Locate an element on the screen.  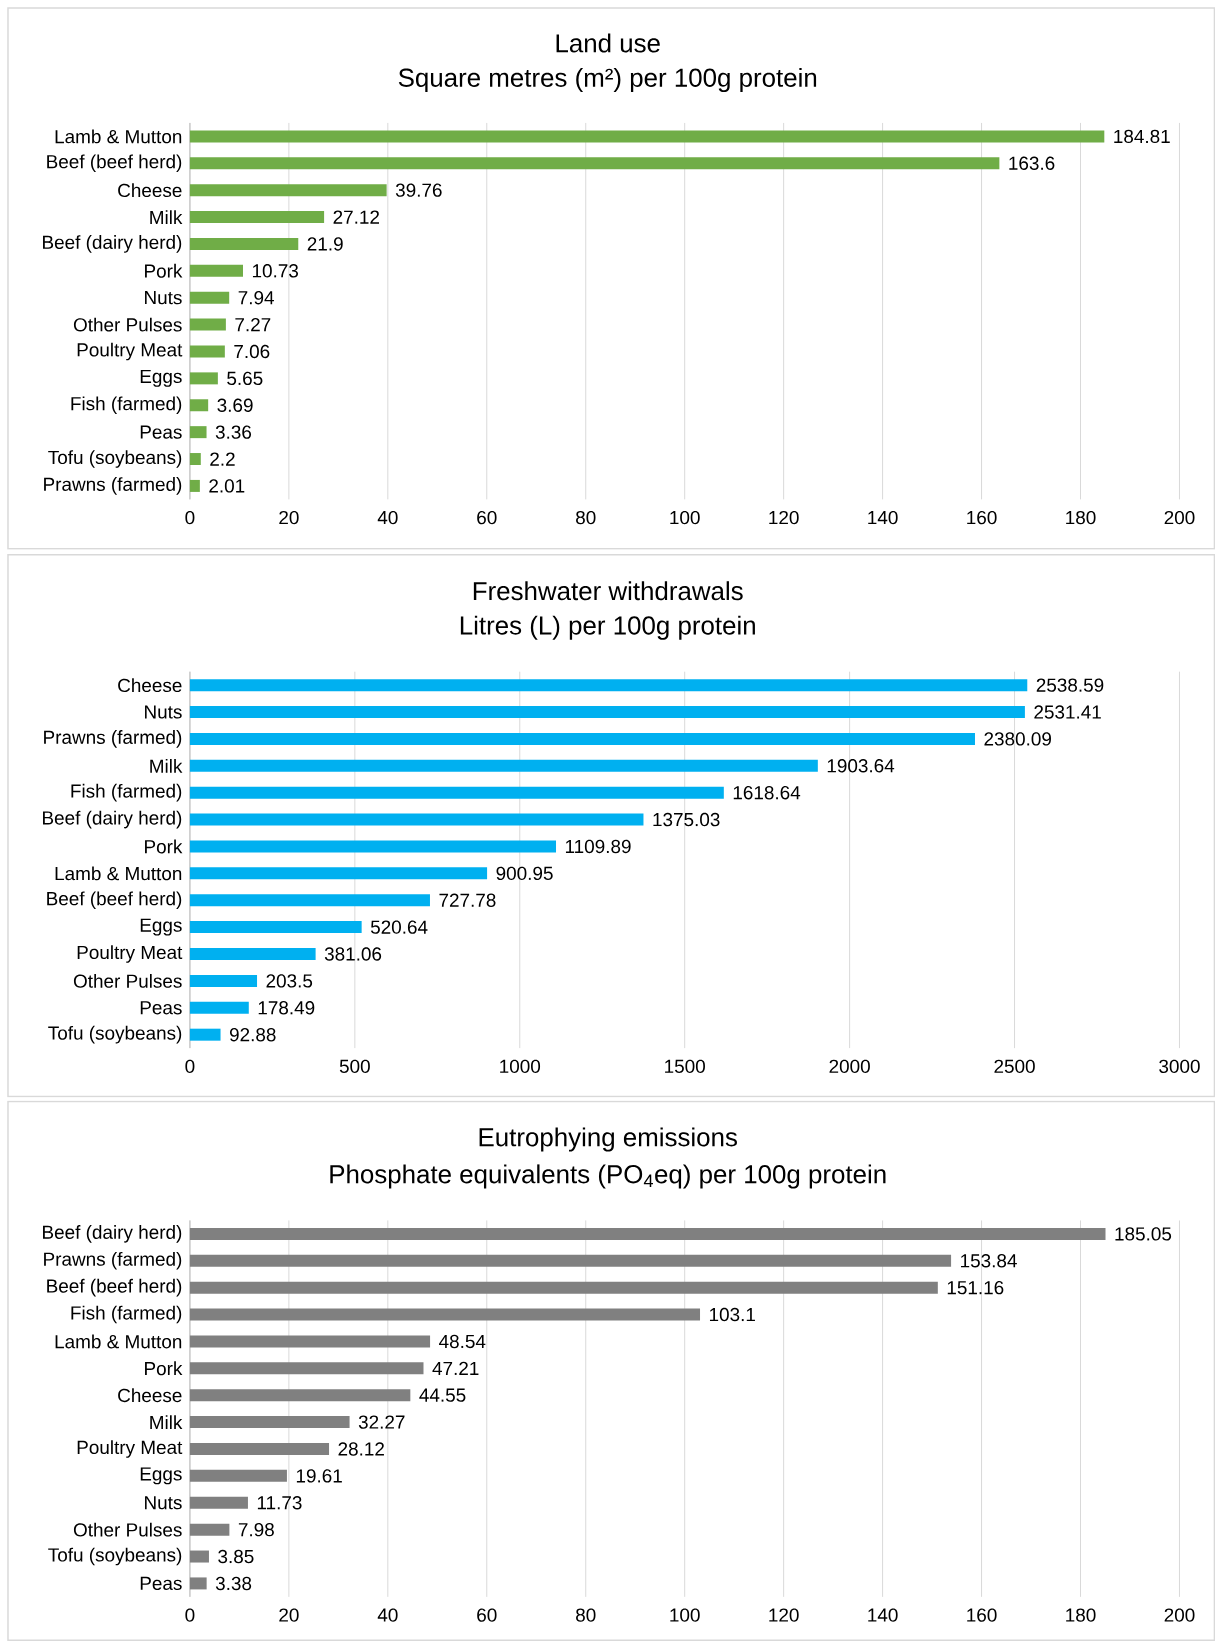
data-label: 21.9 is located at coordinates (325, 244).